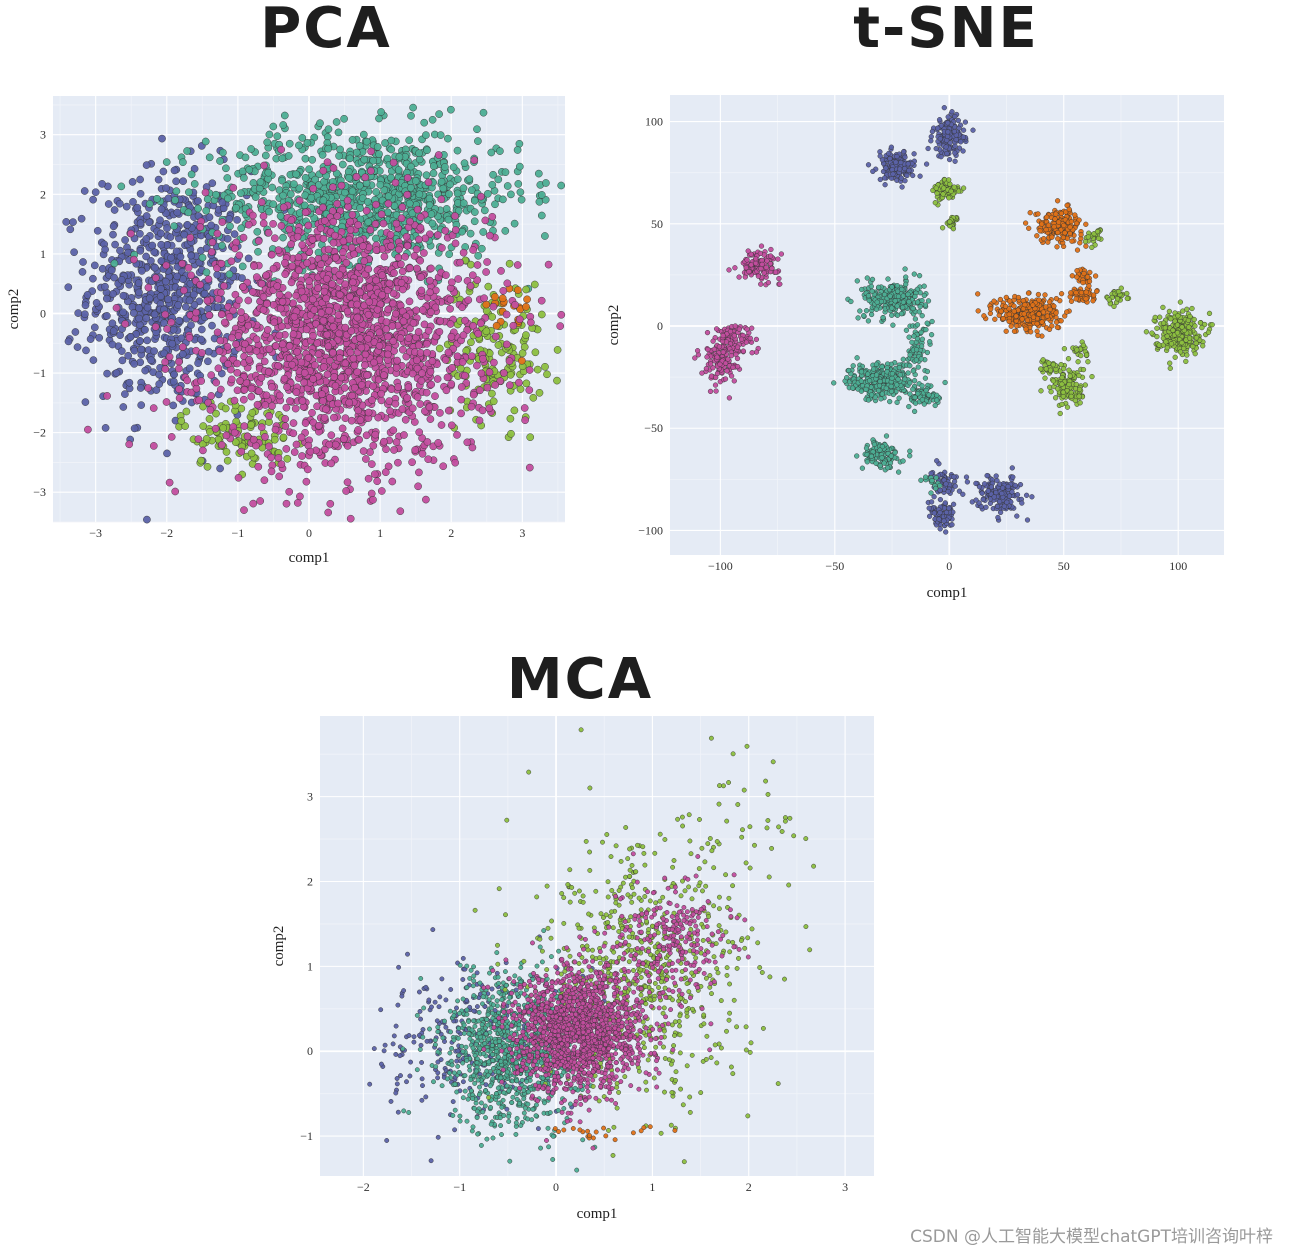  What do you see at coordinates (314, 313) in the screenshot?
I see `pca-points` at bounding box center [314, 313].